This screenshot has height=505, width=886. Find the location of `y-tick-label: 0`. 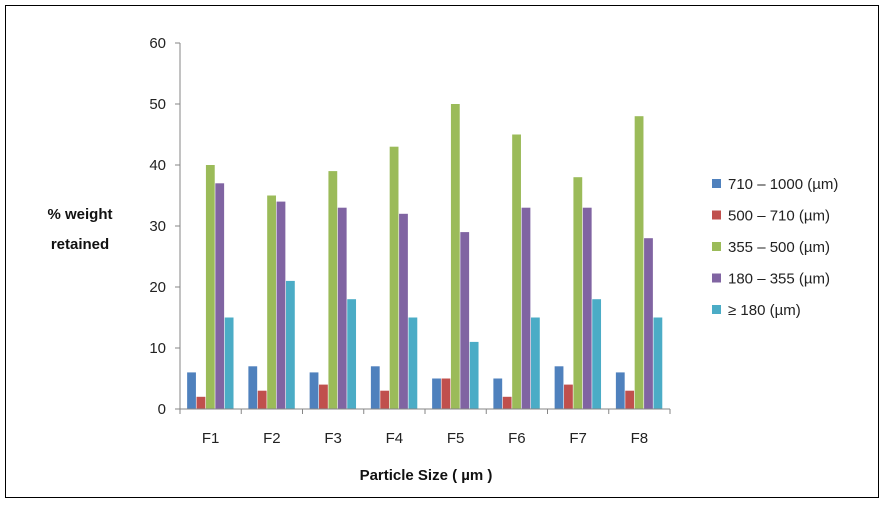

y-tick-label: 0 is located at coordinates (162, 409).